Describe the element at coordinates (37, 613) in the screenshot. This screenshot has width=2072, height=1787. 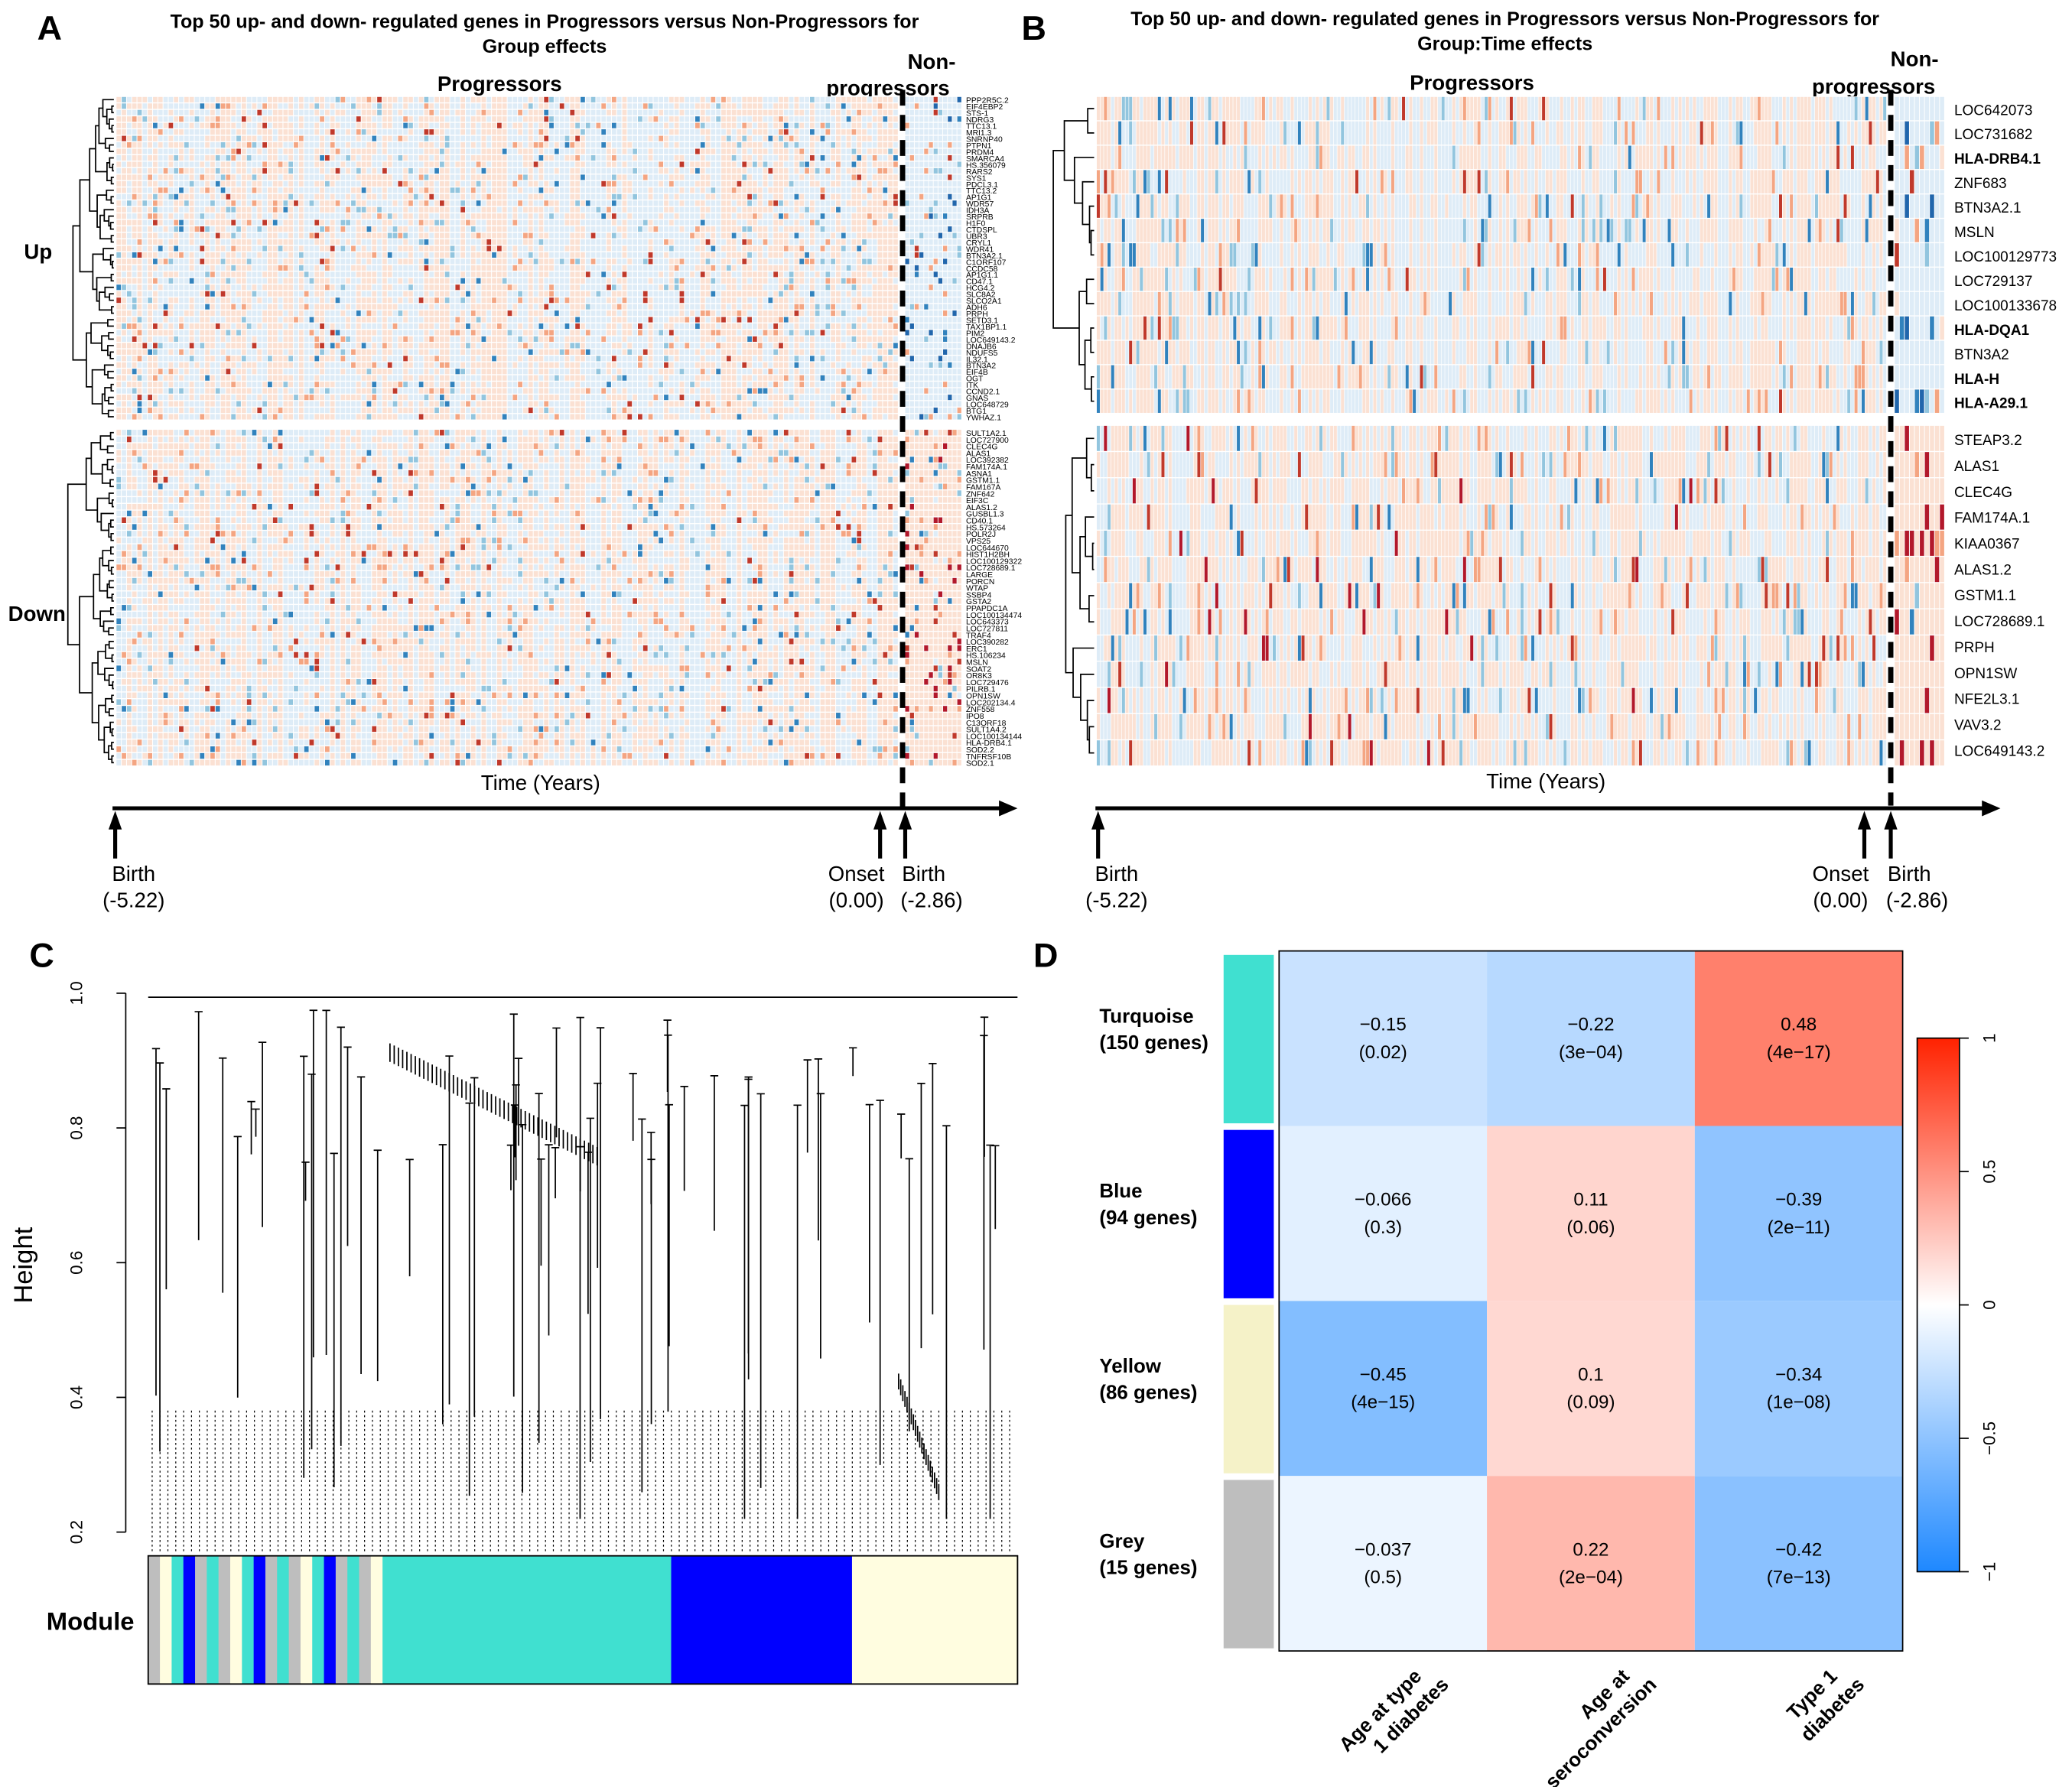
I see `down-label: Down` at that location.